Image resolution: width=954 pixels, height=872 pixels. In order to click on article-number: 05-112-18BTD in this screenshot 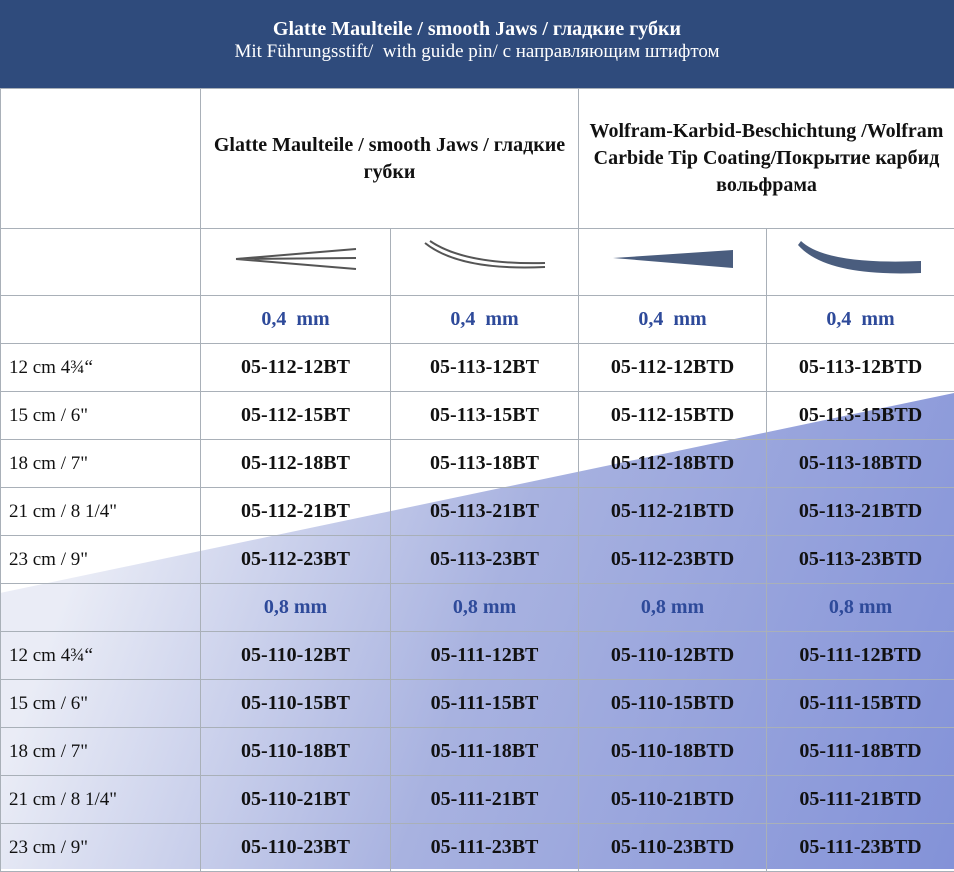, I will do `click(673, 464)`.